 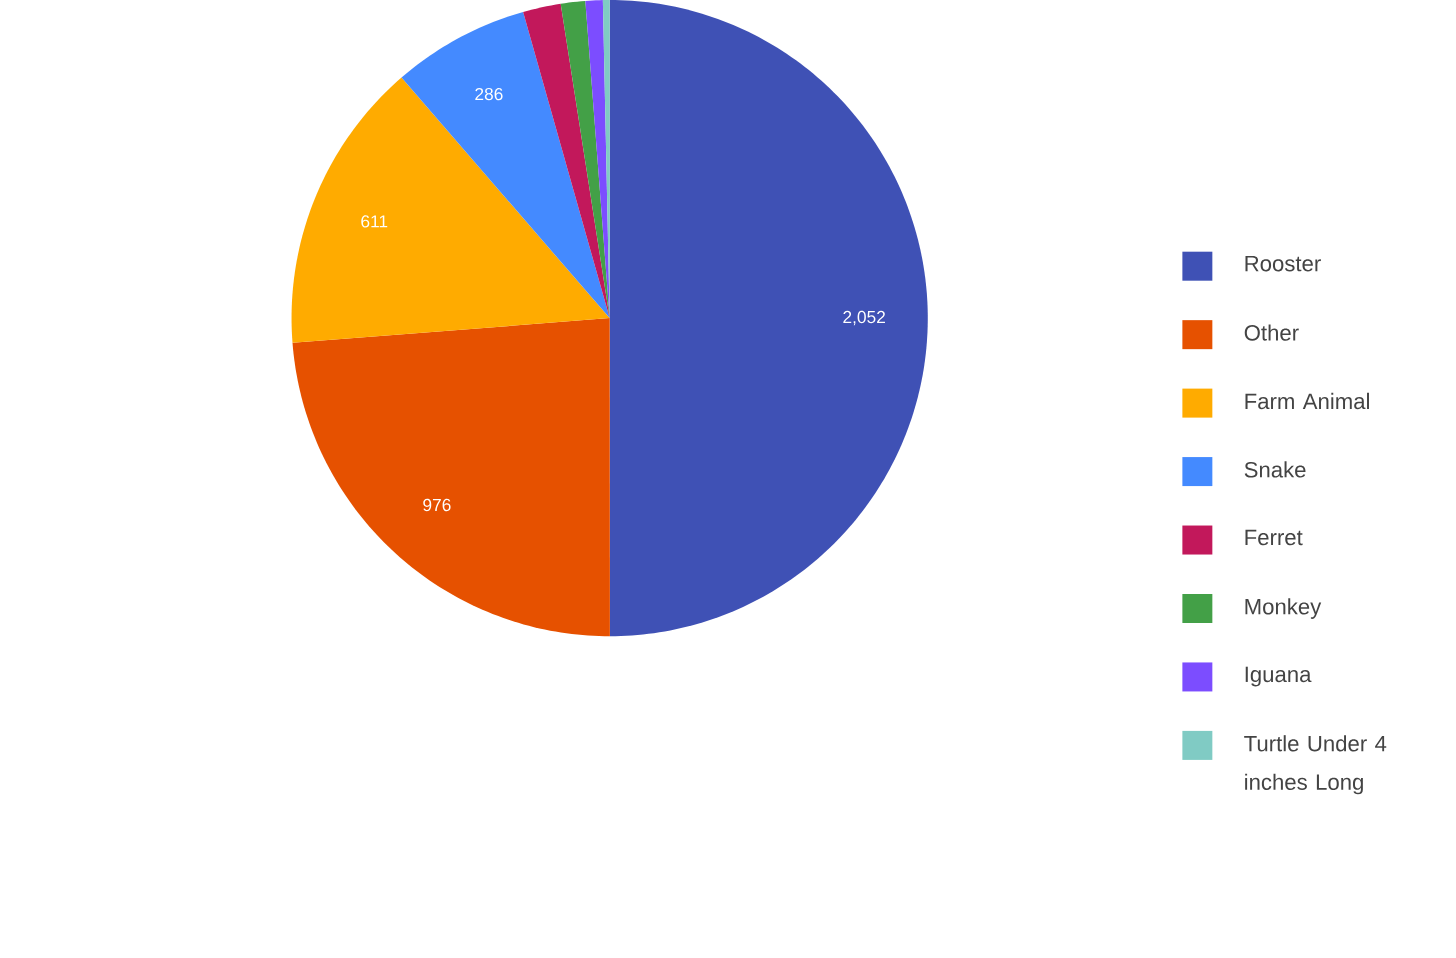 What do you see at coordinates (1271, 332) in the screenshot?
I see `legend-label: Other` at bounding box center [1271, 332].